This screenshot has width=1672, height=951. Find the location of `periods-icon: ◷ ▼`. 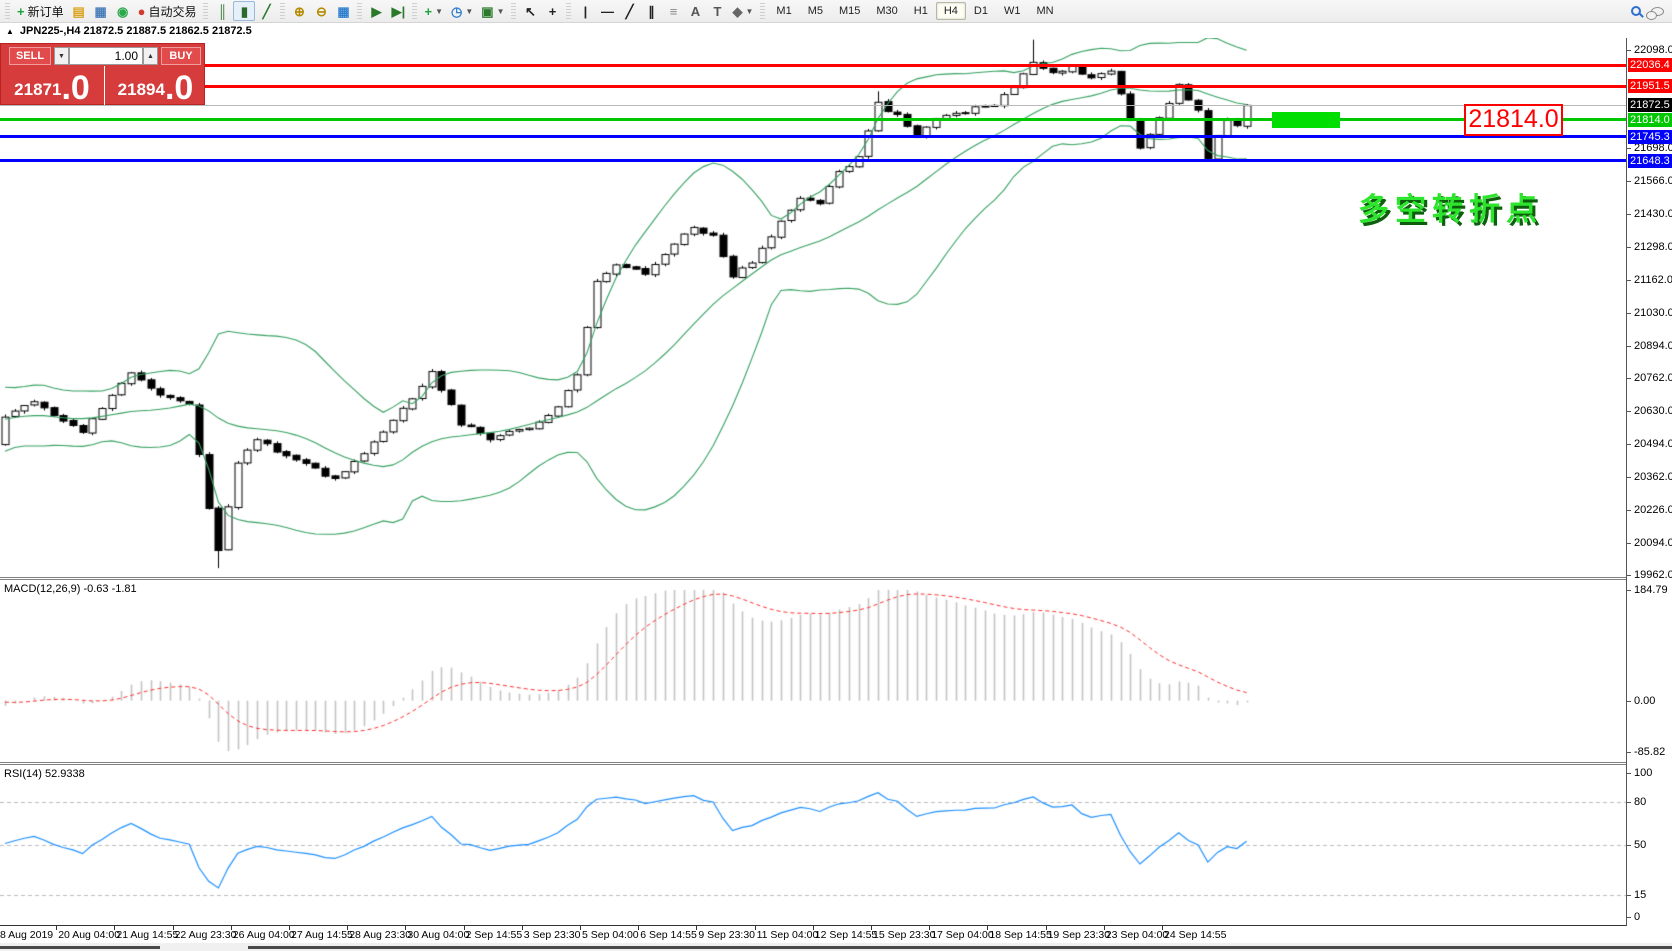

periods-icon: ◷ ▼ is located at coordinates (462, 11).